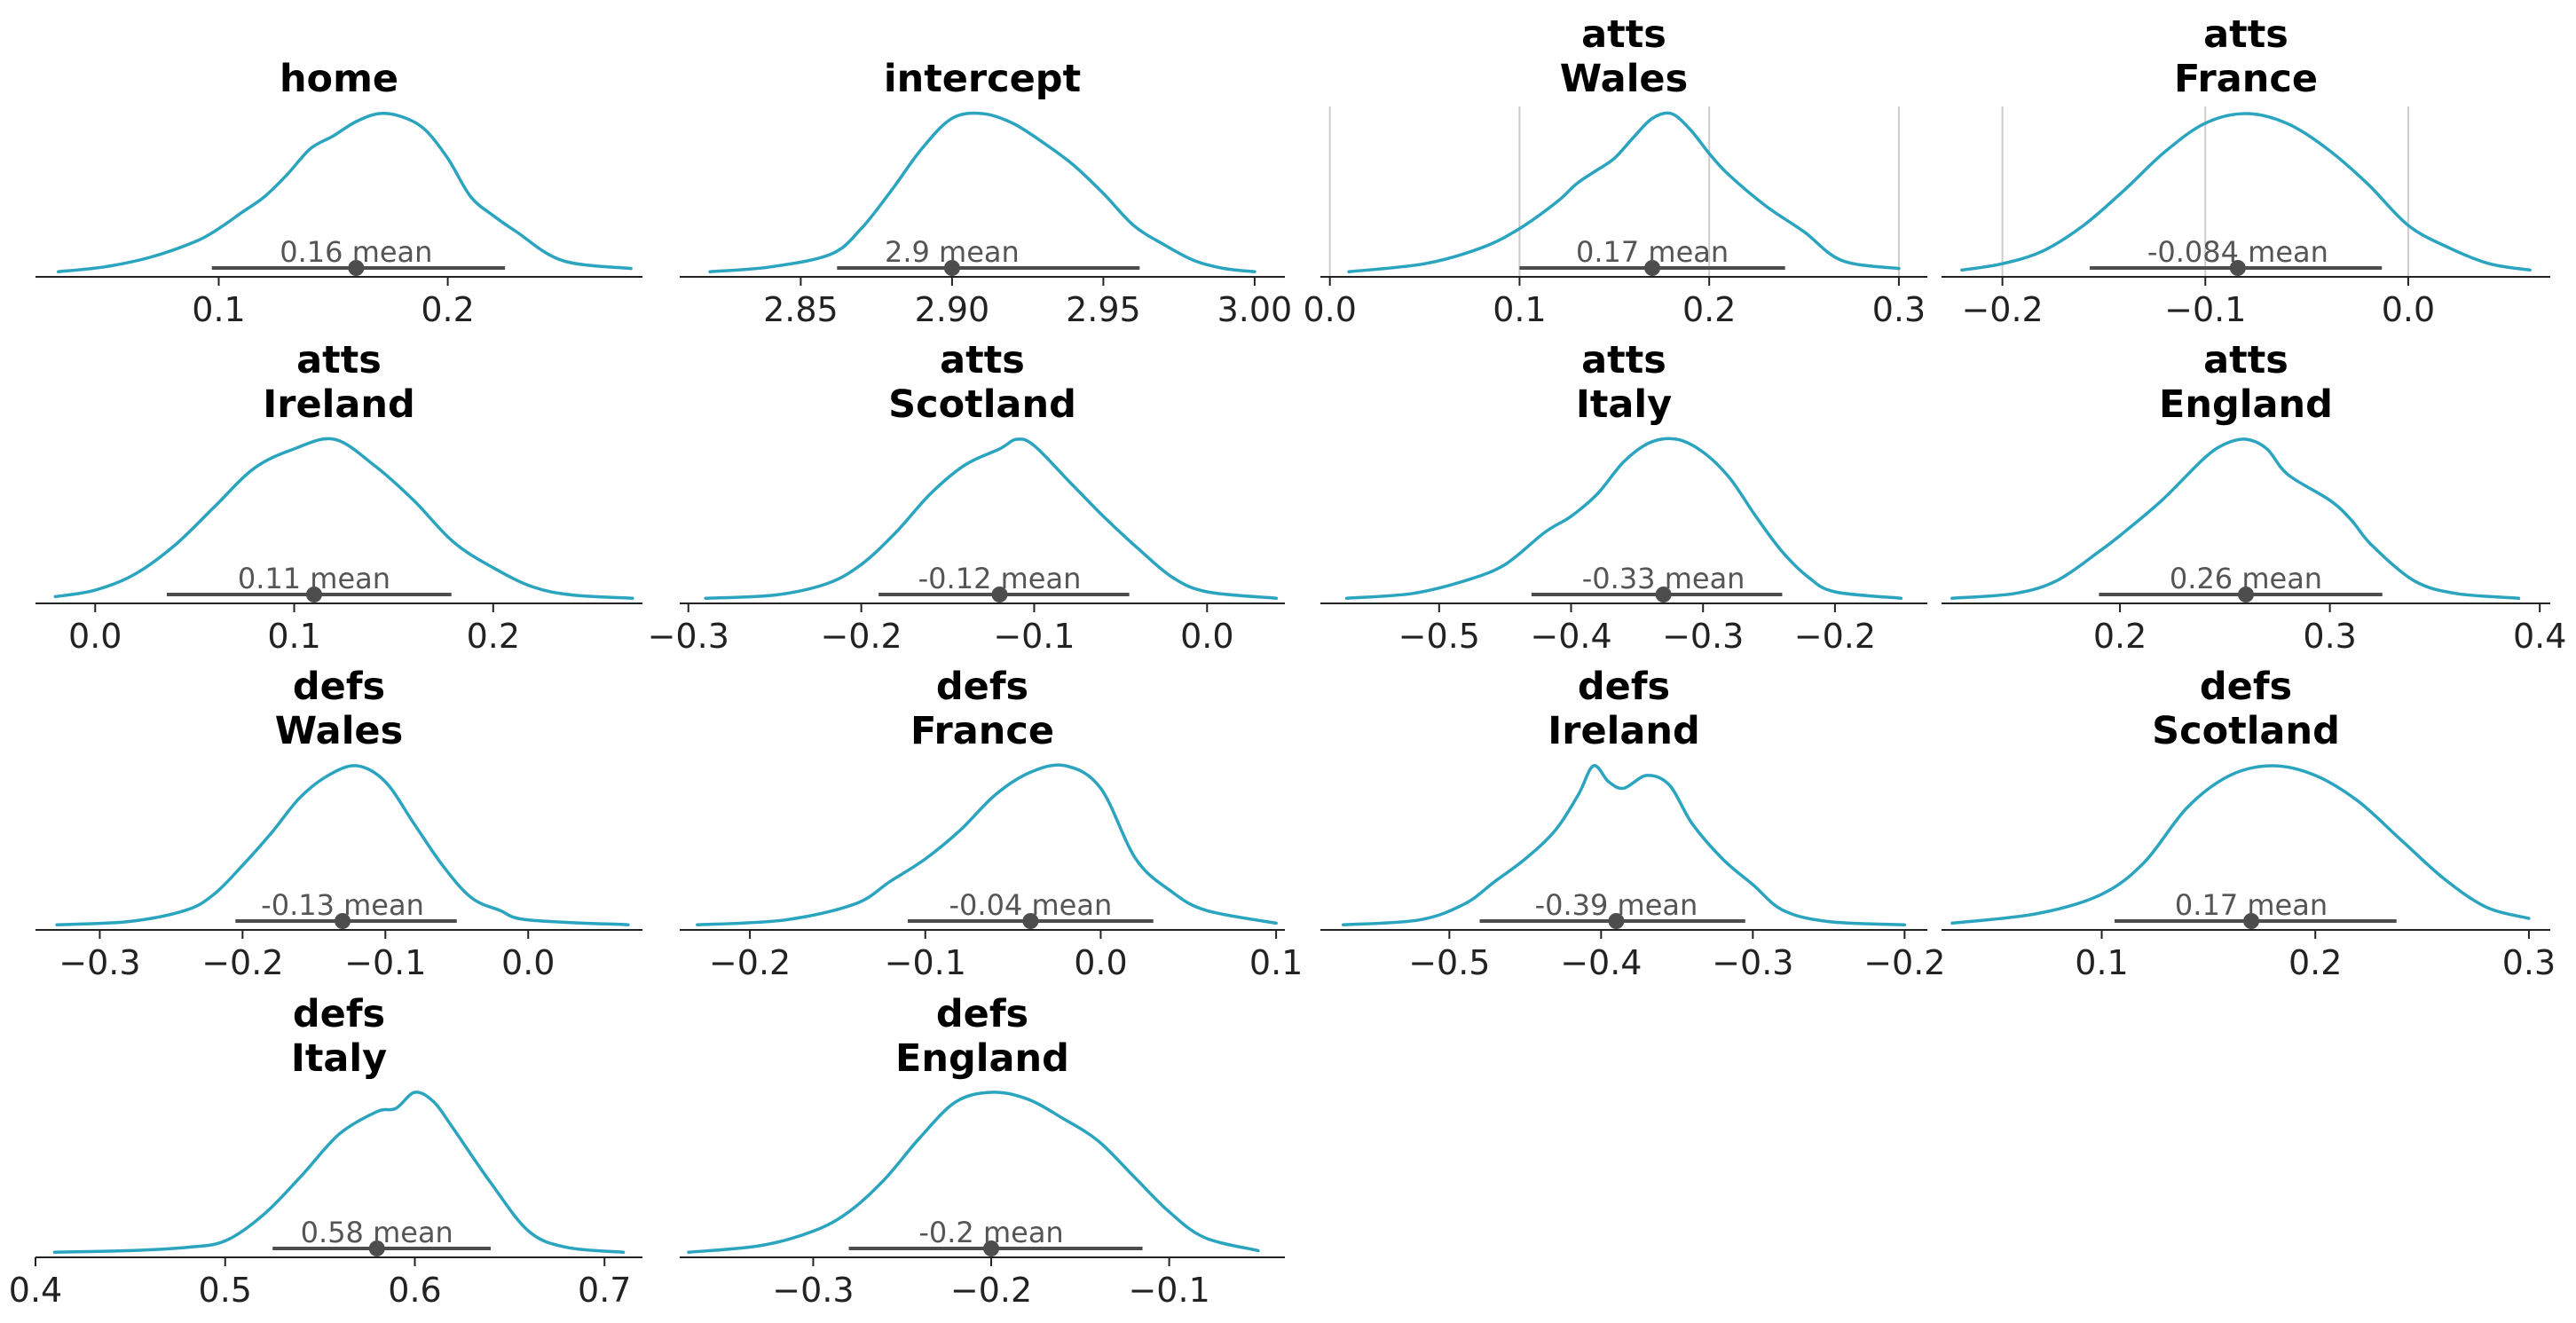  Describe the element at coordinates (953, 252) in the screenshot. I see `mean-label: 2.9 mean` at that location.